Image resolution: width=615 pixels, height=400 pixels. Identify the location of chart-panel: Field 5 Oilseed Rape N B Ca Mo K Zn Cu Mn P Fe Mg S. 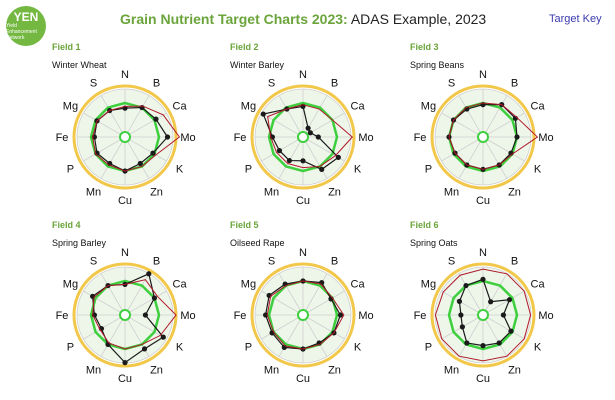
(320, 305).